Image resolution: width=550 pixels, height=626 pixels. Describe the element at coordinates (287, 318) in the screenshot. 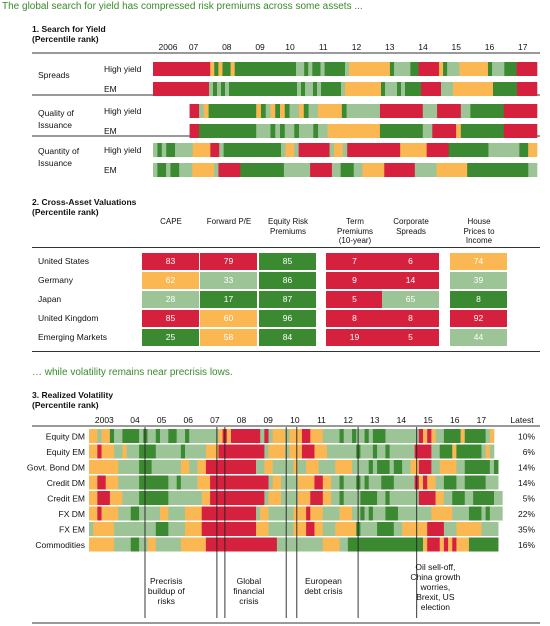

I see `panel2-value-cell: 96` at that location.